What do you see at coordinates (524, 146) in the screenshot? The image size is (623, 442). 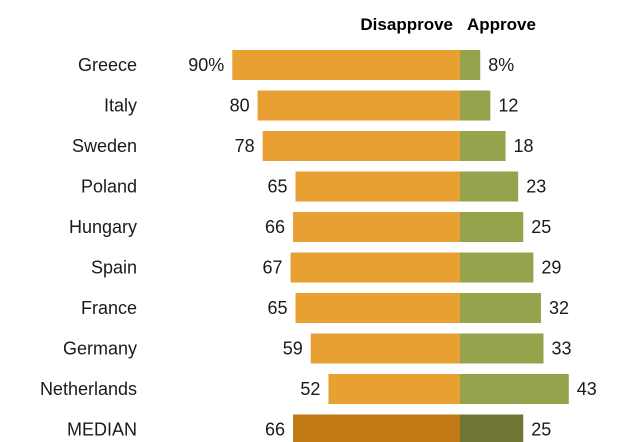 I see `approve-value-sweden: 18` at bounding box center [524, 146].